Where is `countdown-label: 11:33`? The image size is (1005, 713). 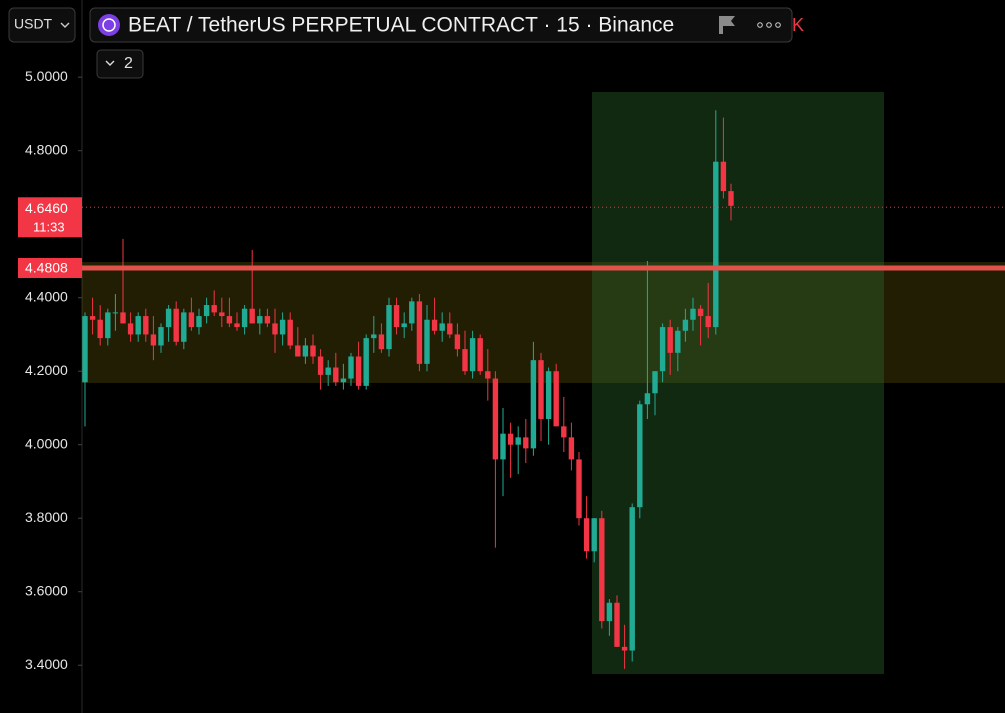 countdown-label: 11:33 is located at coordinates (49, 227).